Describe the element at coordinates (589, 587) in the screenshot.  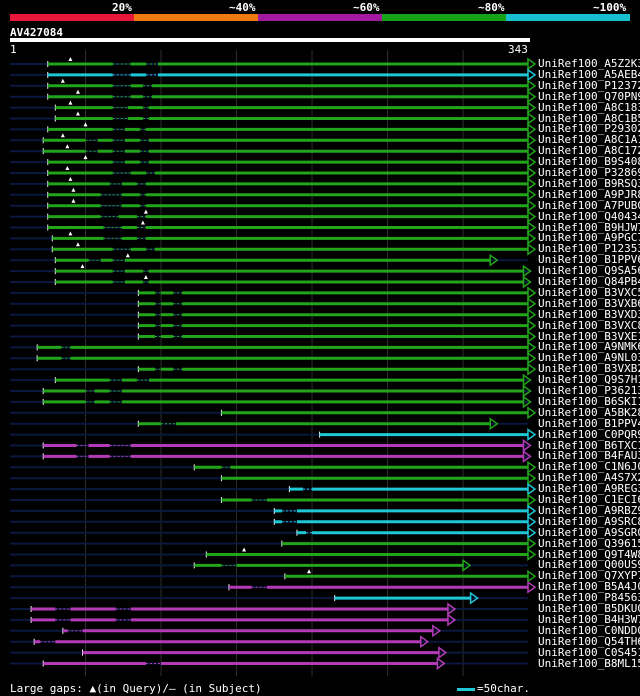
I see `hit-label: UniRef100_B5A4J0` at that location.